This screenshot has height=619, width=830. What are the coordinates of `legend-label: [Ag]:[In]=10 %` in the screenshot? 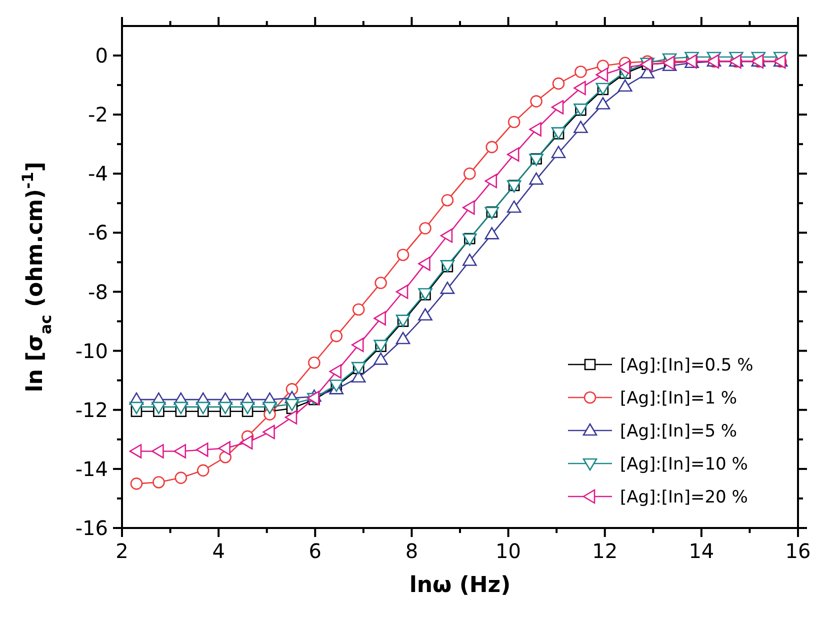 It's located at (684, 464).